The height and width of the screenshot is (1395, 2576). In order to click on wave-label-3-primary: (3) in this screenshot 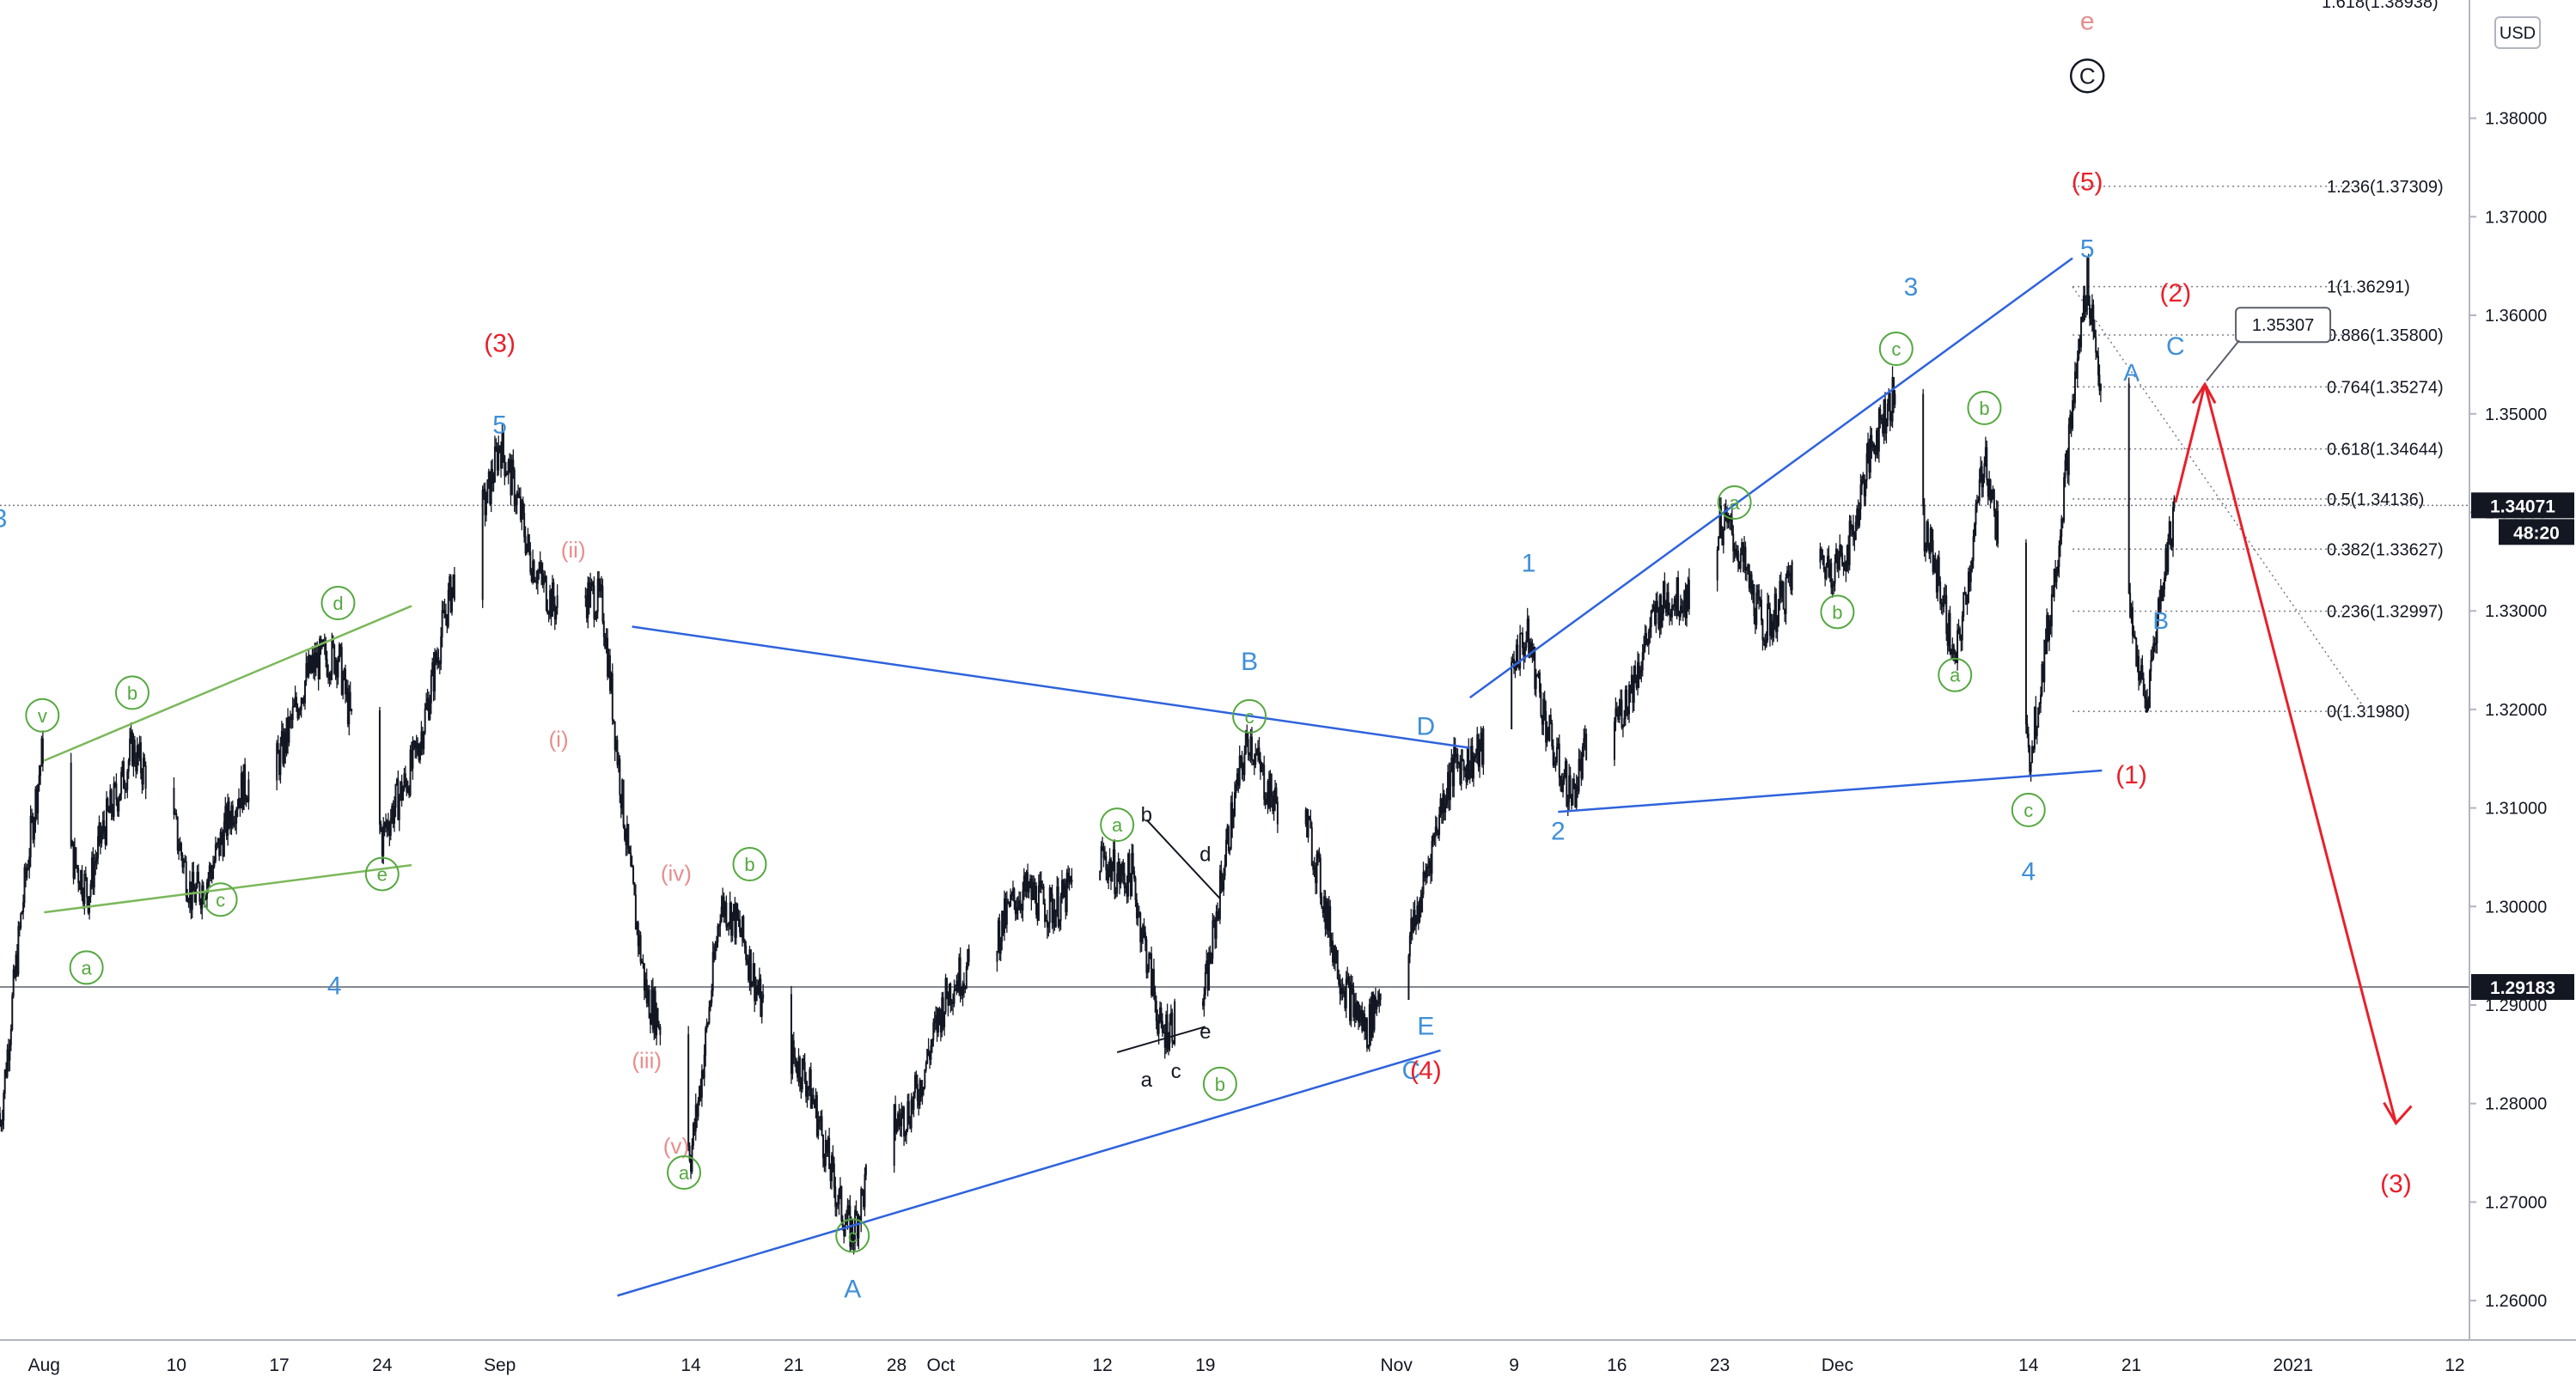, I will do `click(500, 344)`.